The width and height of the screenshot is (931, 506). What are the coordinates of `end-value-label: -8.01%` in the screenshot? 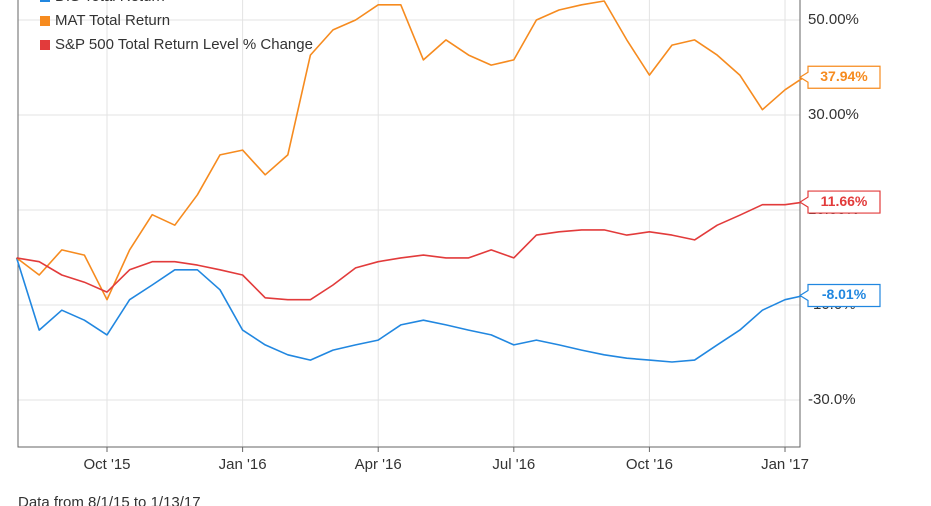 It's located at (844, 294).